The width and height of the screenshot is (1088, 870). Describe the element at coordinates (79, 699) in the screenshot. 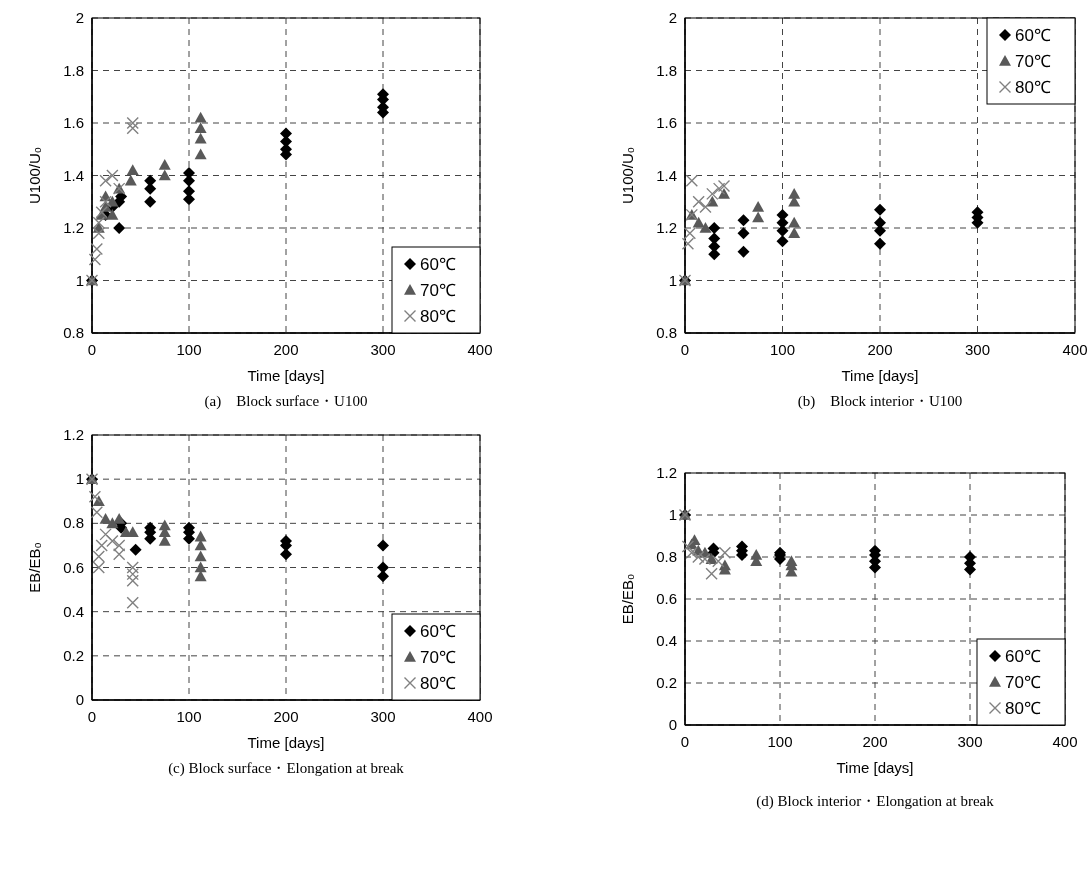

I see `y-tick-label: 0` at that location.